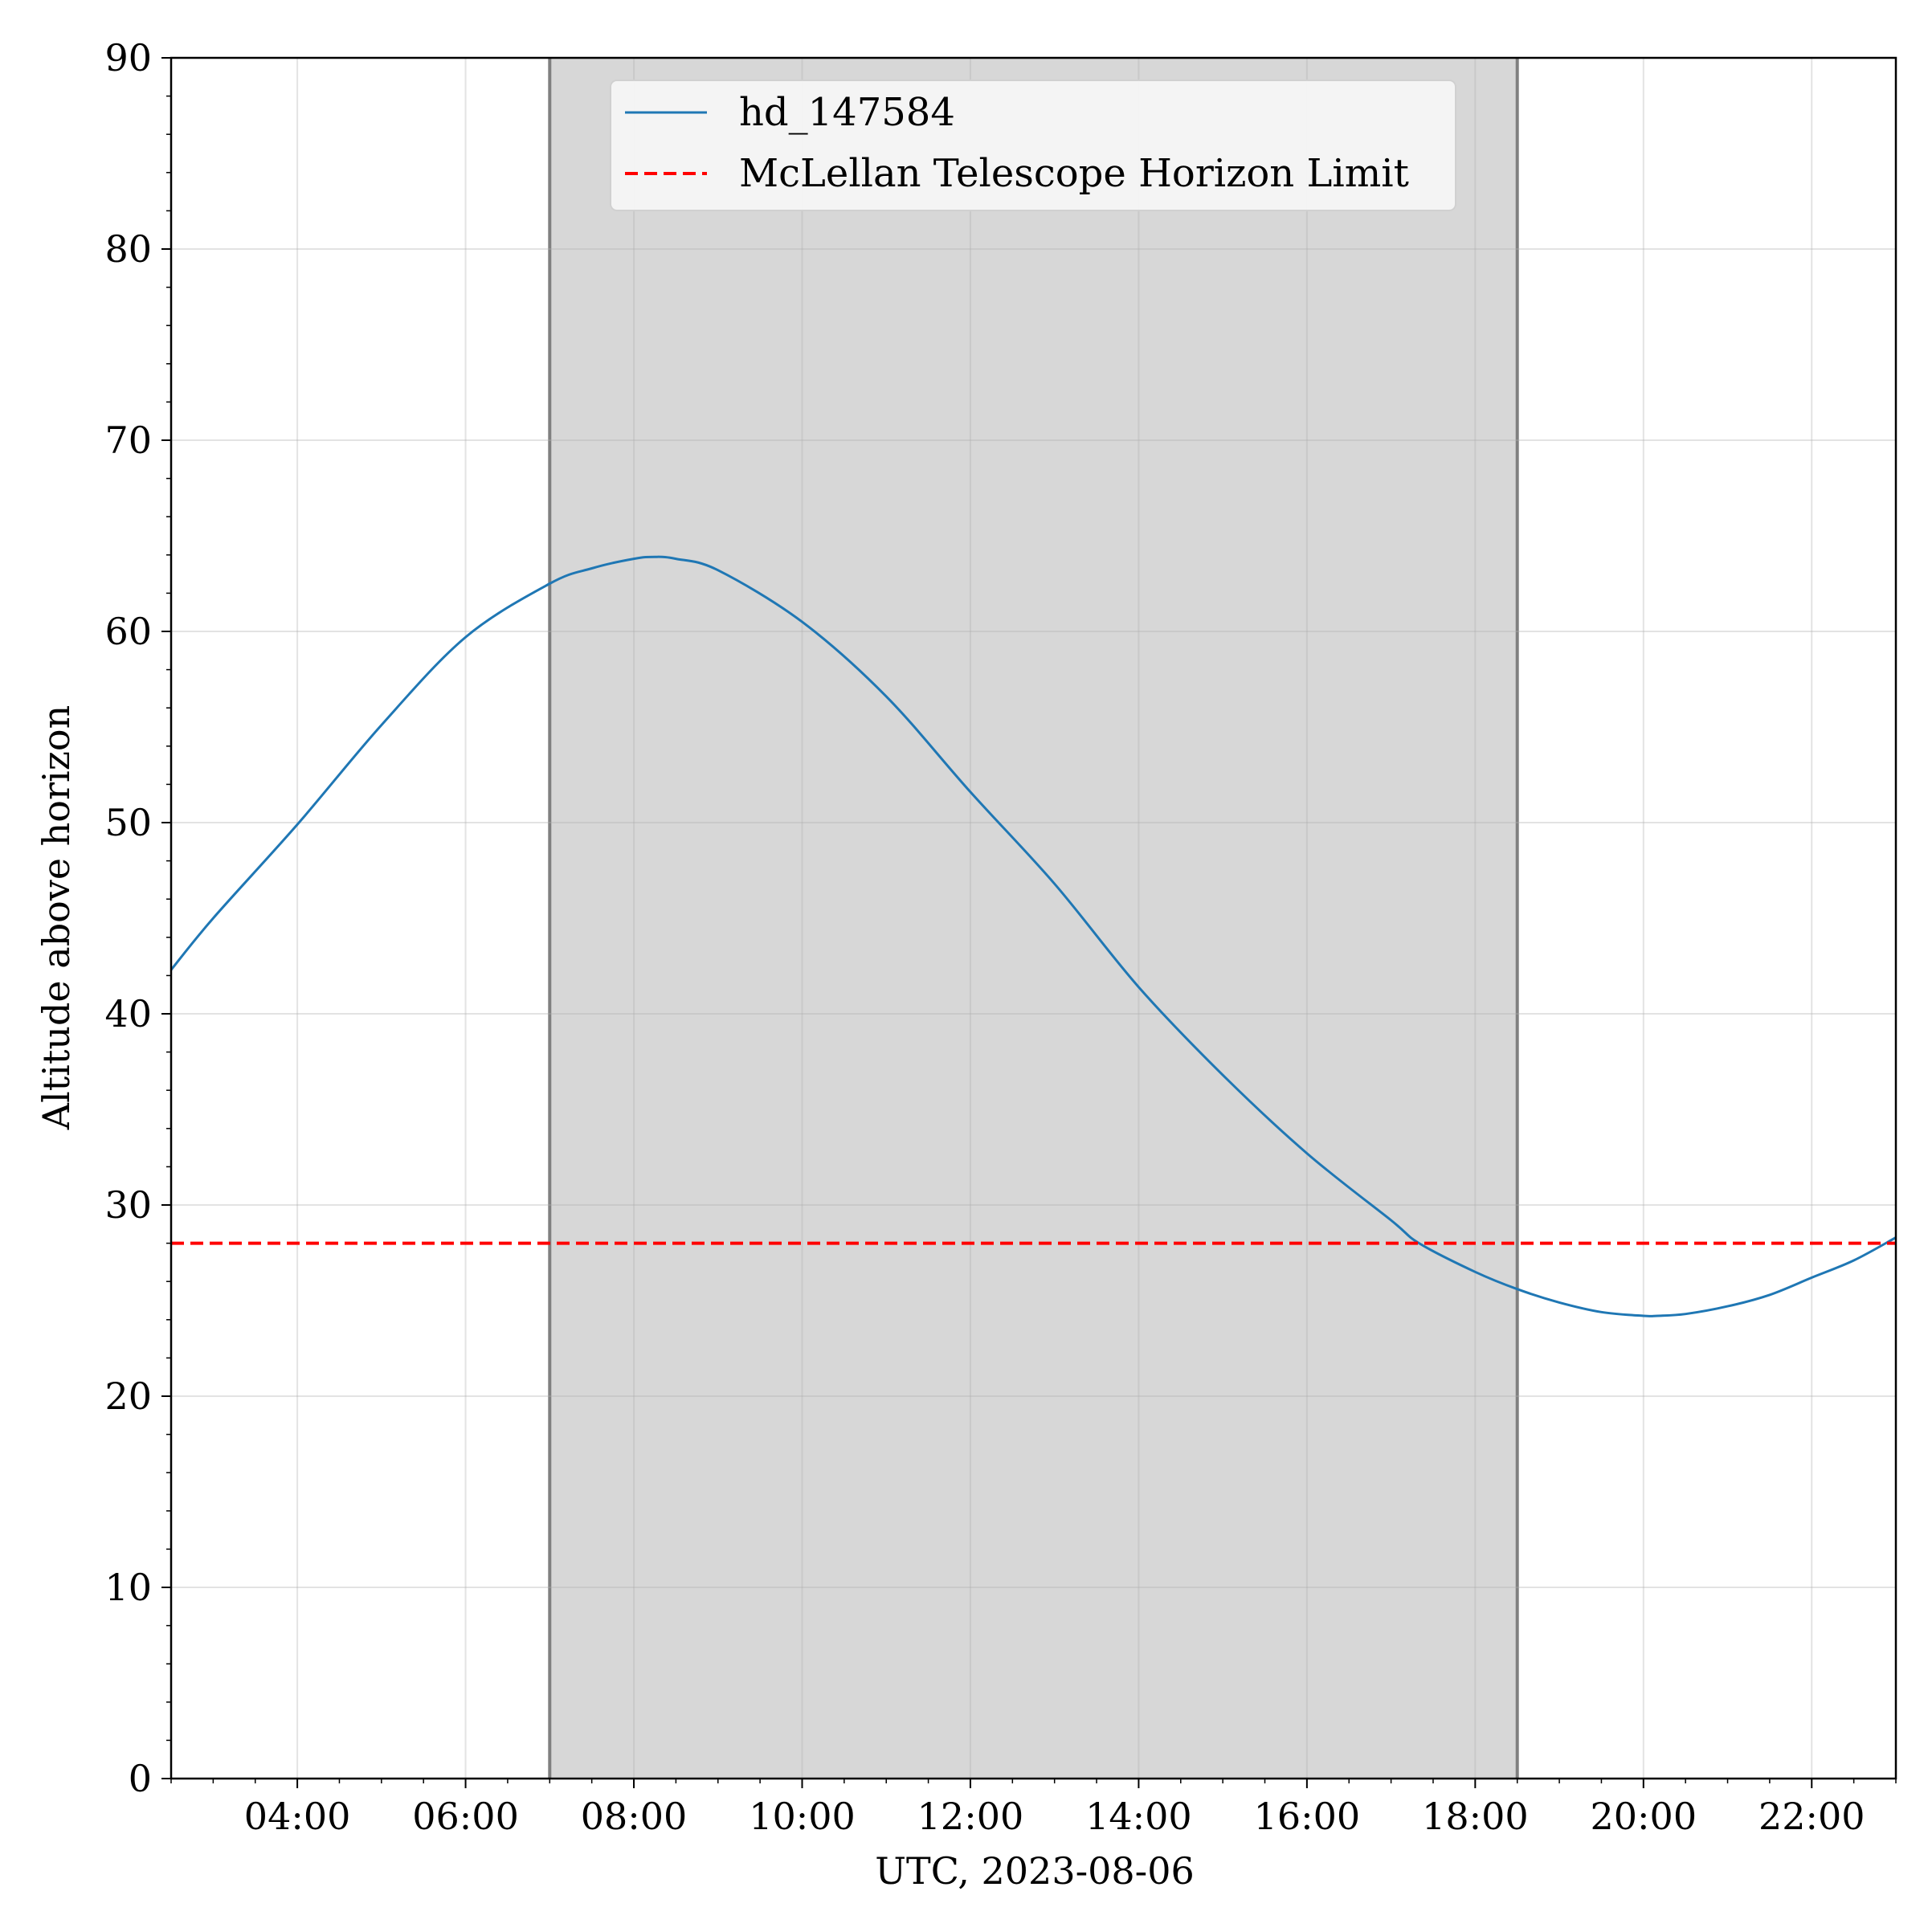  I want to click on legend-box, so click(1033, 145).